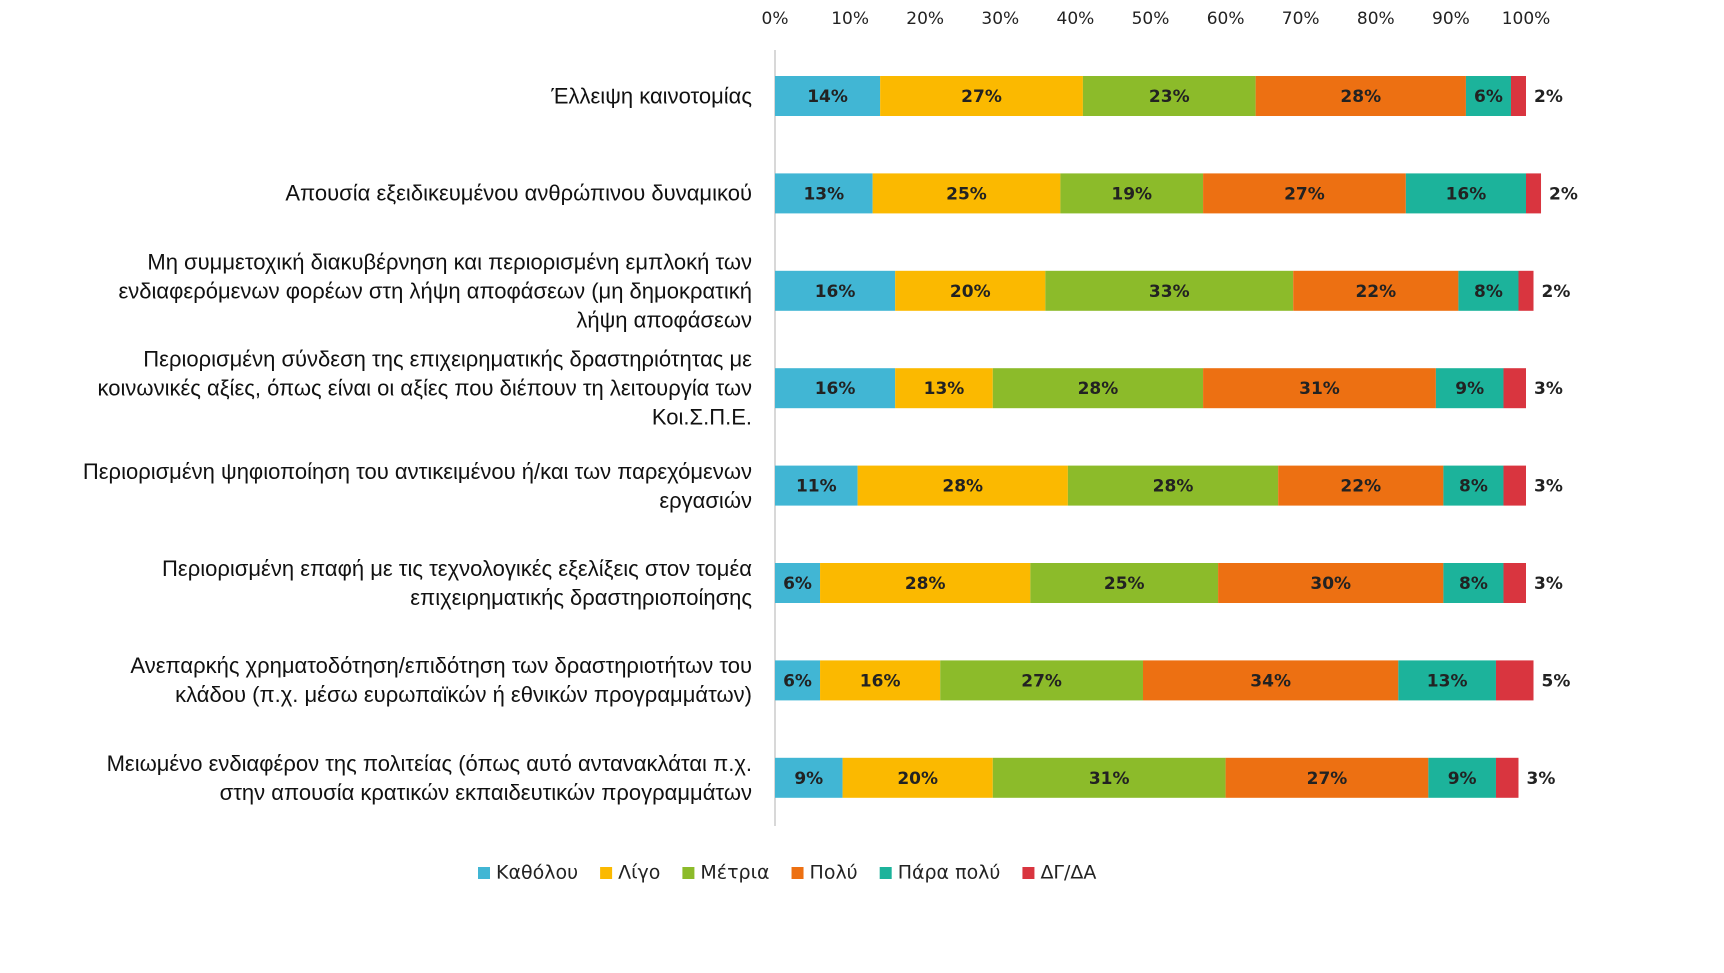 The height and width of the screenshot is (973, 1724). I want to click on x-tick-label: 20%, so click(925, 19).